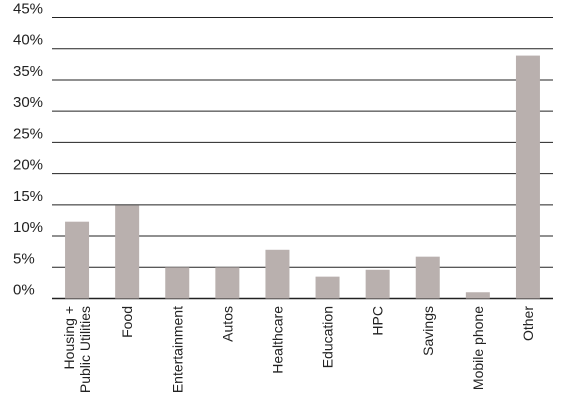 This screenshot has height=416, width=561. Describe the element at coordinates (69, 337) in the screenshot. I see `x-tick-label-line: Housing +` at that location.